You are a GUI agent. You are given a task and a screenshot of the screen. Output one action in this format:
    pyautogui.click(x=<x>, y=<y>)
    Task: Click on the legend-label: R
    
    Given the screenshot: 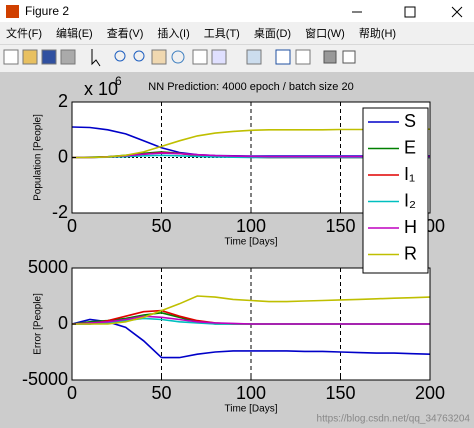 What is the action you would take?
    pyautogui.click(x=410, y=253)
    